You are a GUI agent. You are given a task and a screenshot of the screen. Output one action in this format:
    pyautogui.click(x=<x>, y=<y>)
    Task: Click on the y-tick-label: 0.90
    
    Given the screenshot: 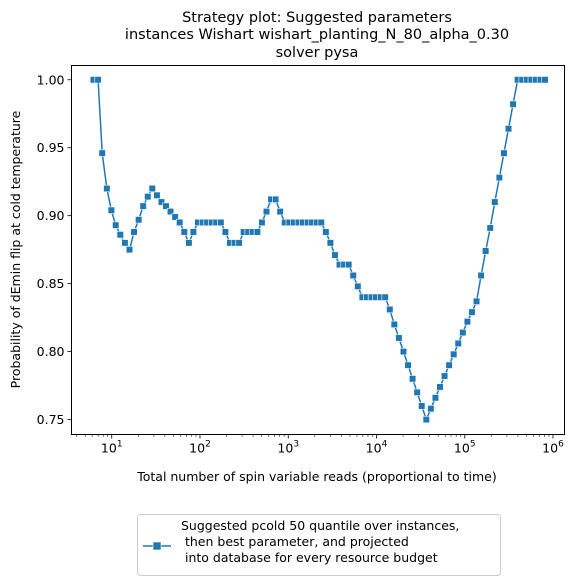 What is the action you would take?
    pyautogui.click(x=51, y=215)
    